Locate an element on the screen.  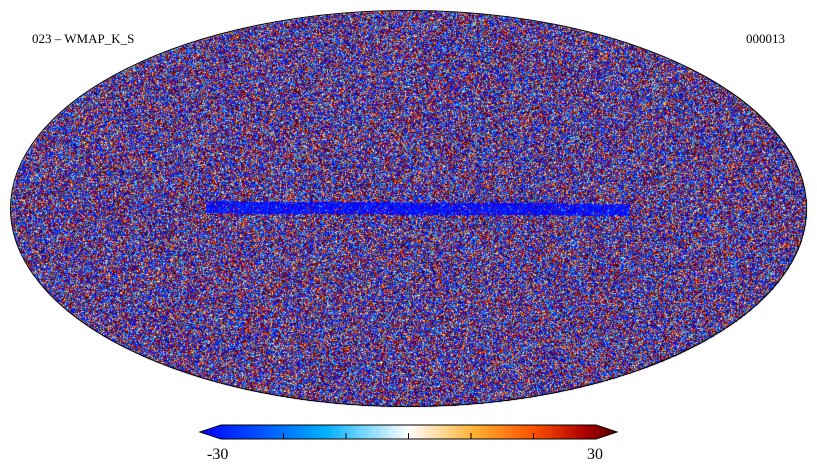
colorbar-max-label: 30 is located at coordinates (595, 454).